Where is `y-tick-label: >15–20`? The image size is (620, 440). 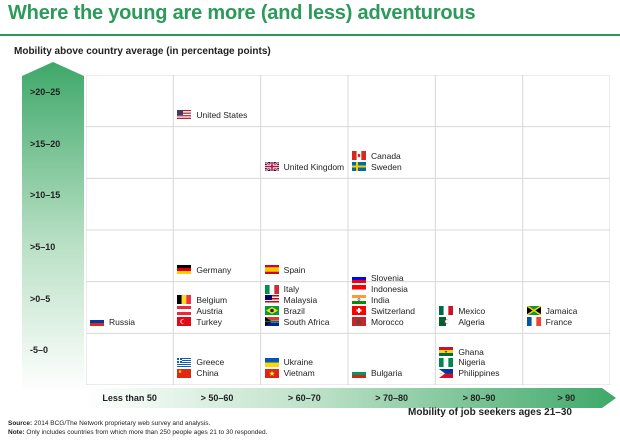 y-tick-label: >15–20 is located at coordinates (45, 143).